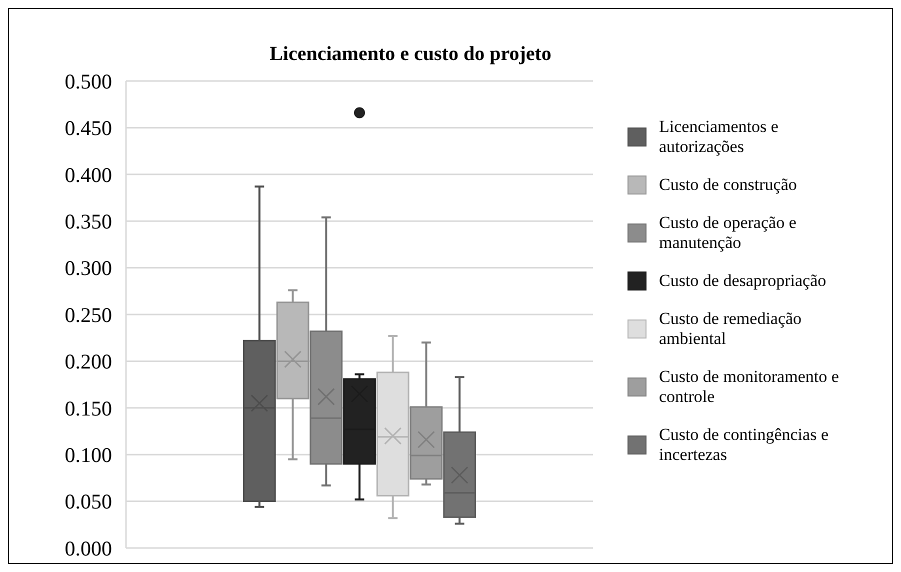 This screenshot has width=901, height=572. Describe the element at coordinates (88, 221) in the screenshot. I see `y-tick-label: 0.350` at that location.